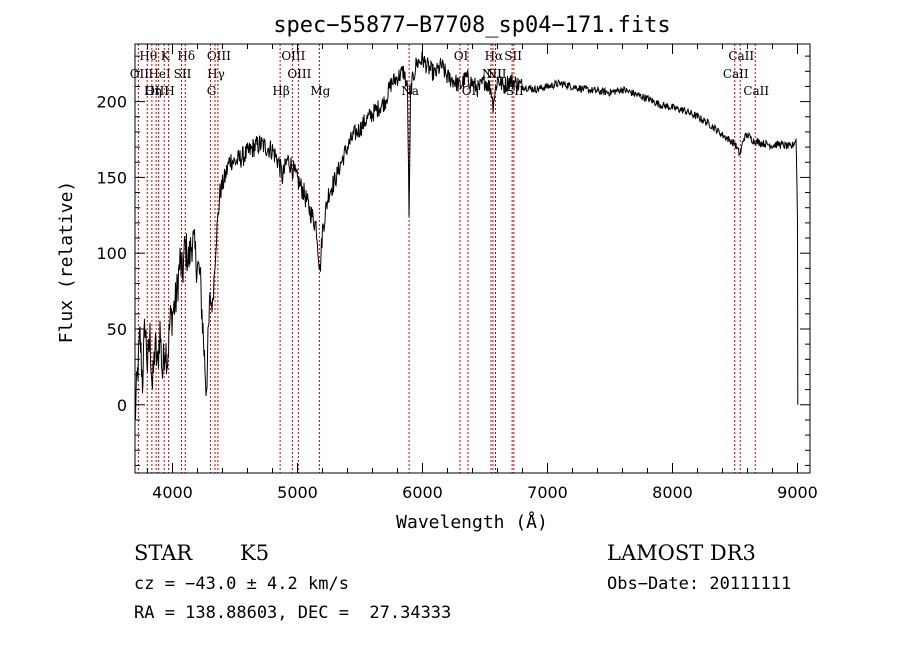 This screenshot has width=900, height=649. What do you see at coordinates (166, 56) in the screenshot?
I see `line-marker-label: K` at bounding box center [166, 56].